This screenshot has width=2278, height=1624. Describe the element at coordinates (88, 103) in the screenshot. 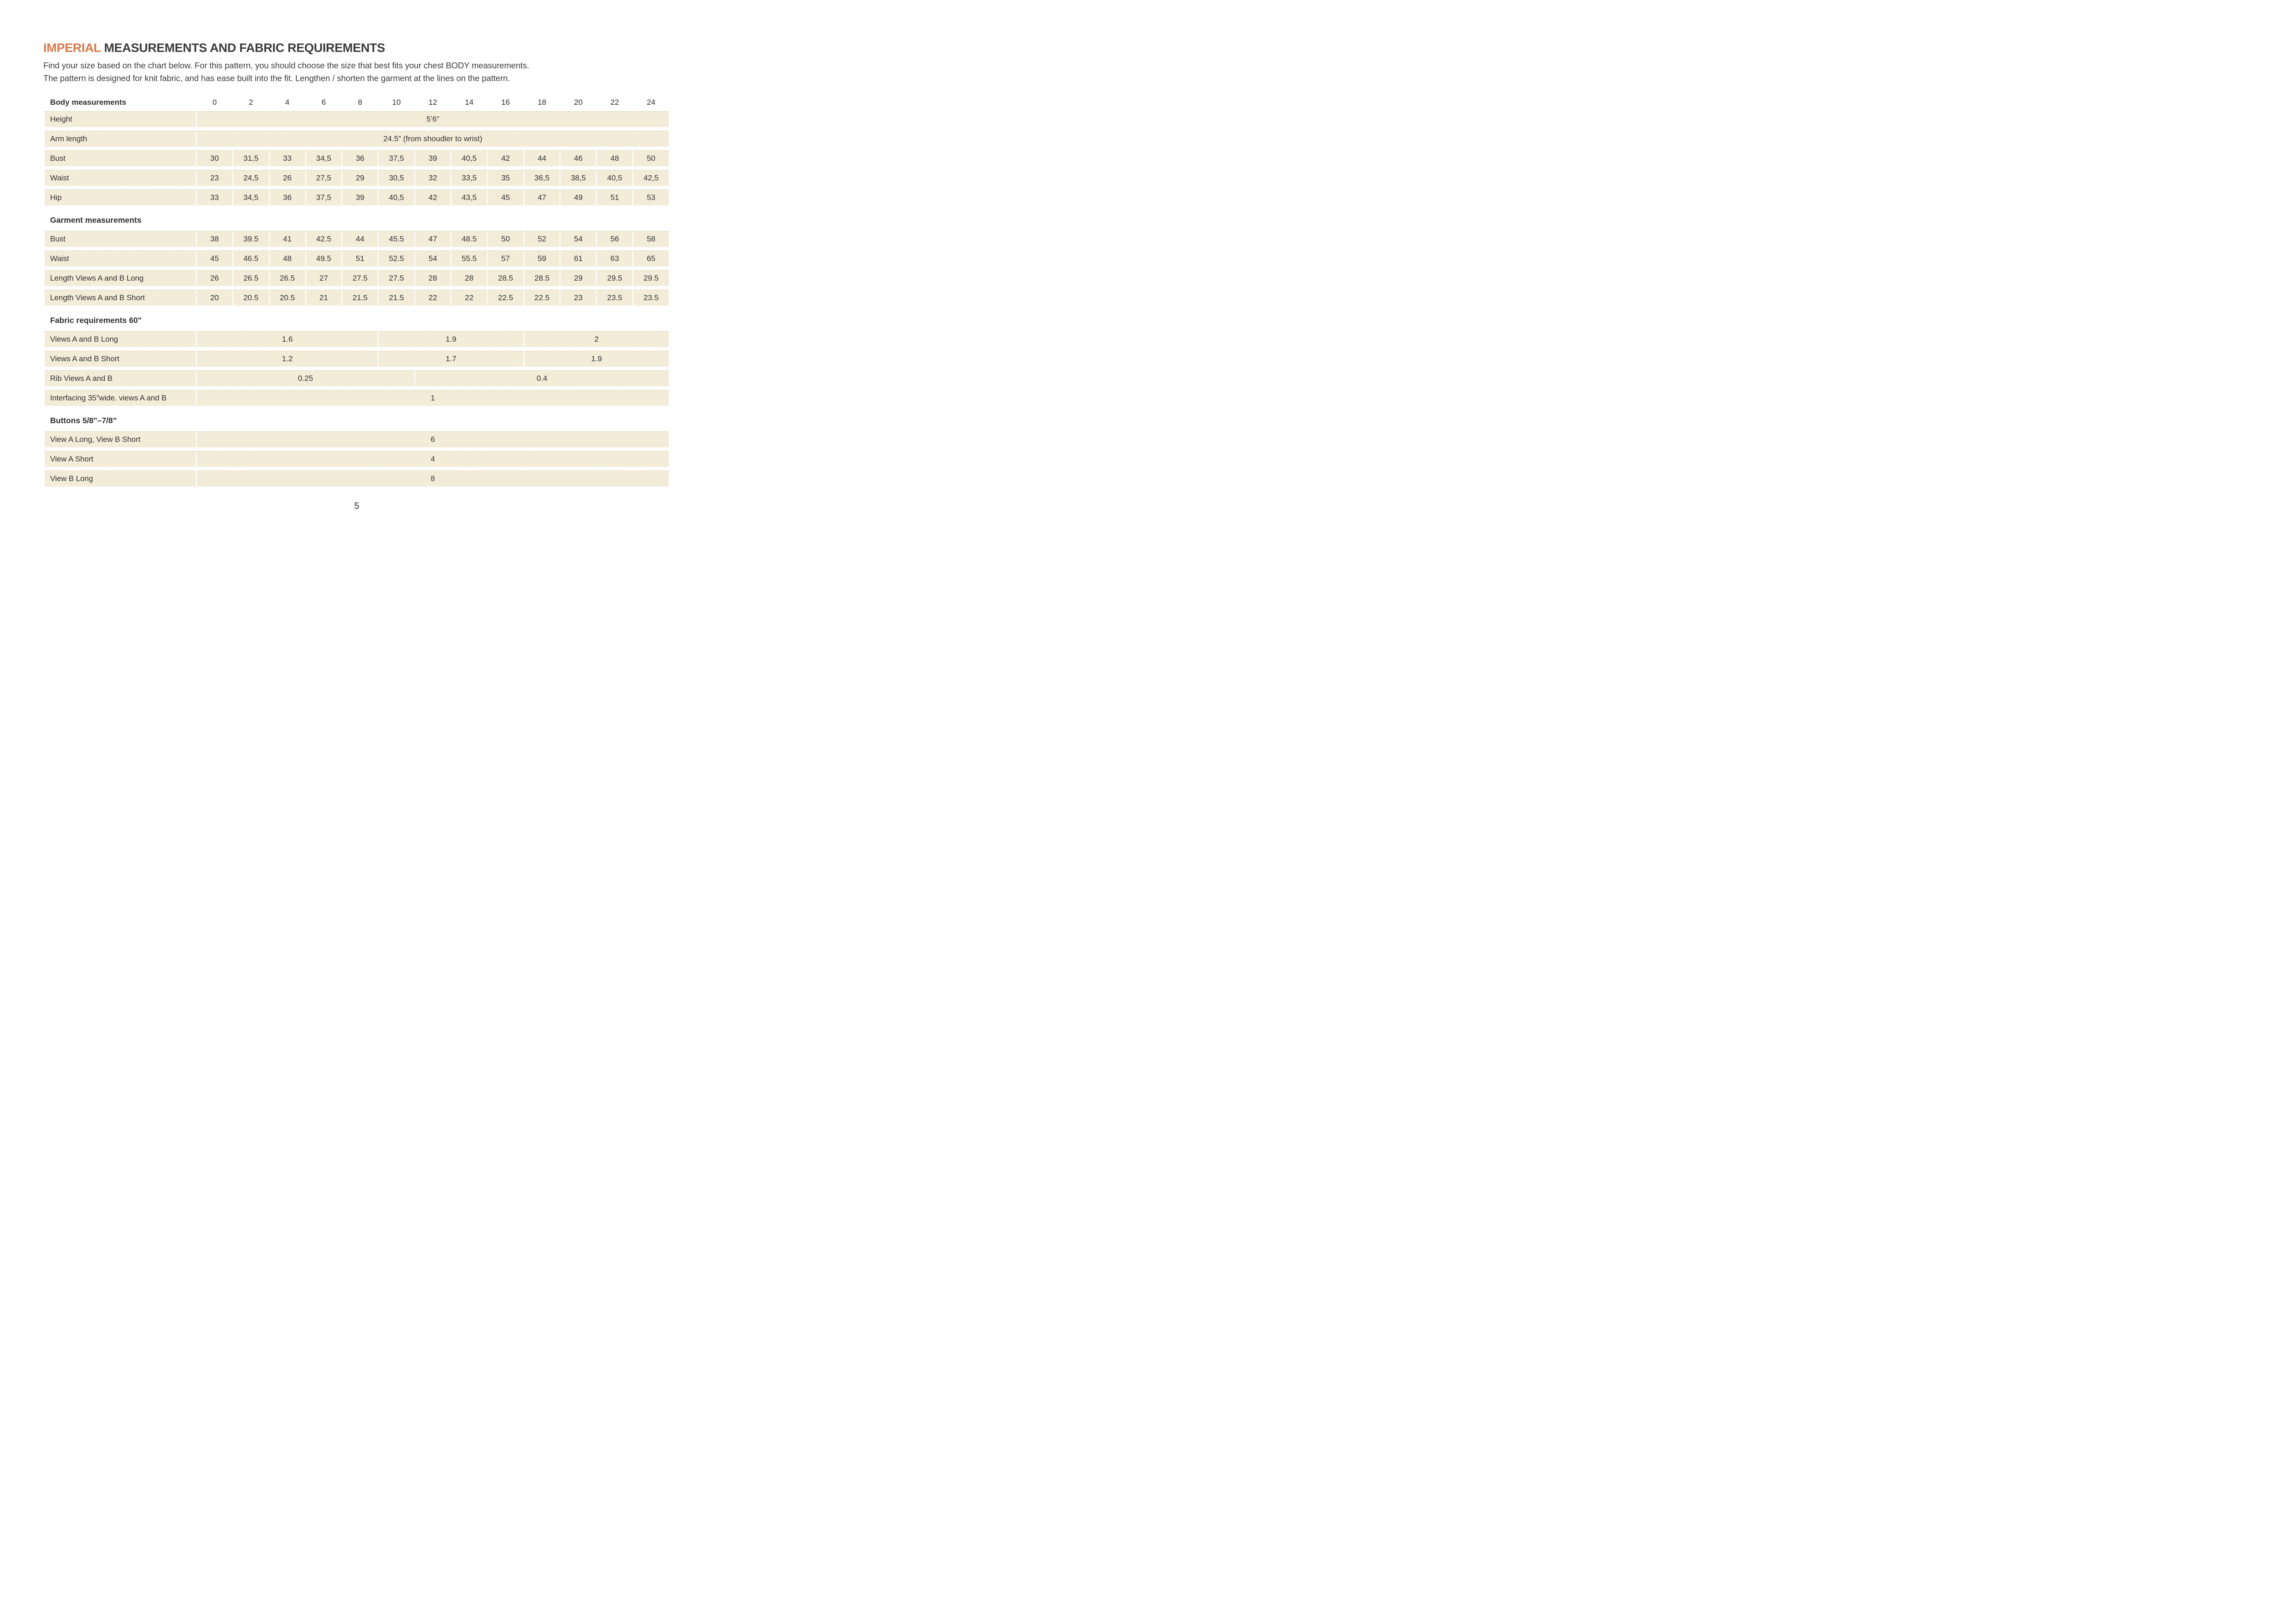

I see `body-measurements-header: Body measurements` at that location.